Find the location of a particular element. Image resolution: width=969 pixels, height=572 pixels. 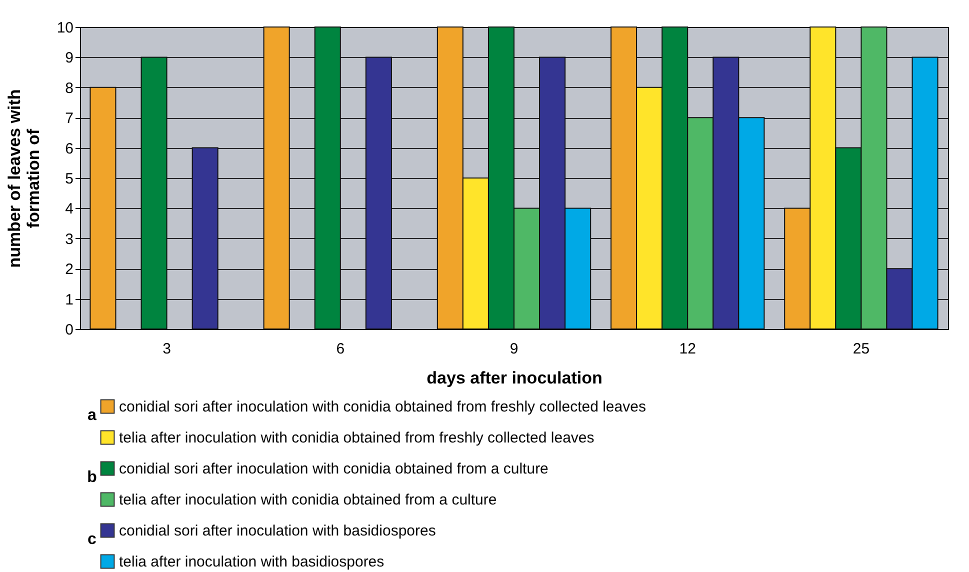

y-tick-label: 3 is located at coordinates (69, 239).